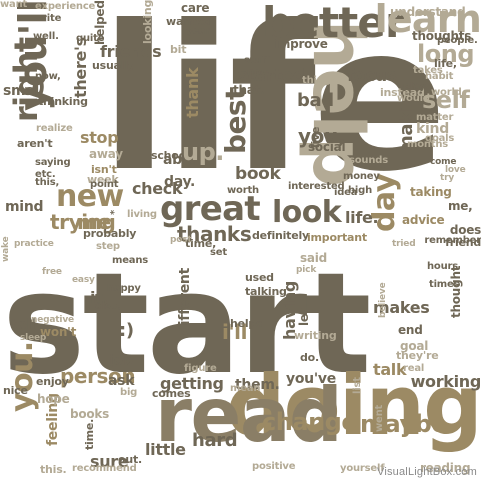 The image size is (481, 480). I want to click on cloud-word: year, so click(198, 31).